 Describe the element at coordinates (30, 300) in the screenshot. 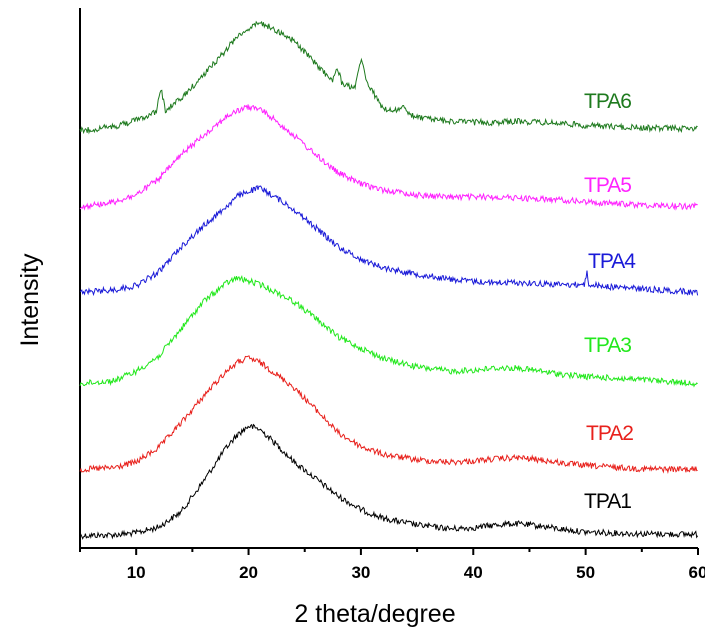

I see `y-axis-label: Intensity` at that location.